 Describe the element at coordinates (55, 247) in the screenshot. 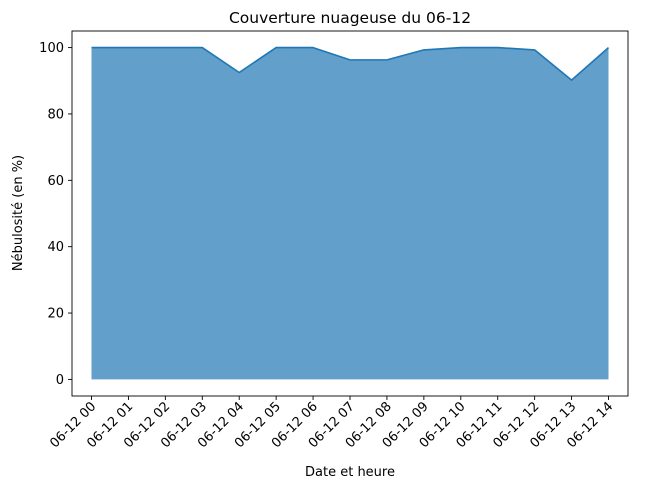

I see `y-tick-label: 40` at that location.